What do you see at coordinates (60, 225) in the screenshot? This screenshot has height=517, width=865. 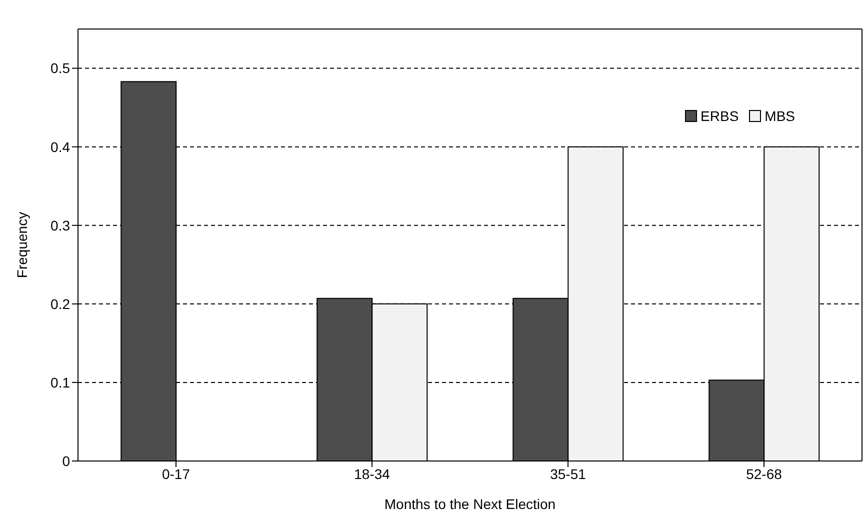 I see `y-tick-label: 0.3` at bounding box center [60, 225].